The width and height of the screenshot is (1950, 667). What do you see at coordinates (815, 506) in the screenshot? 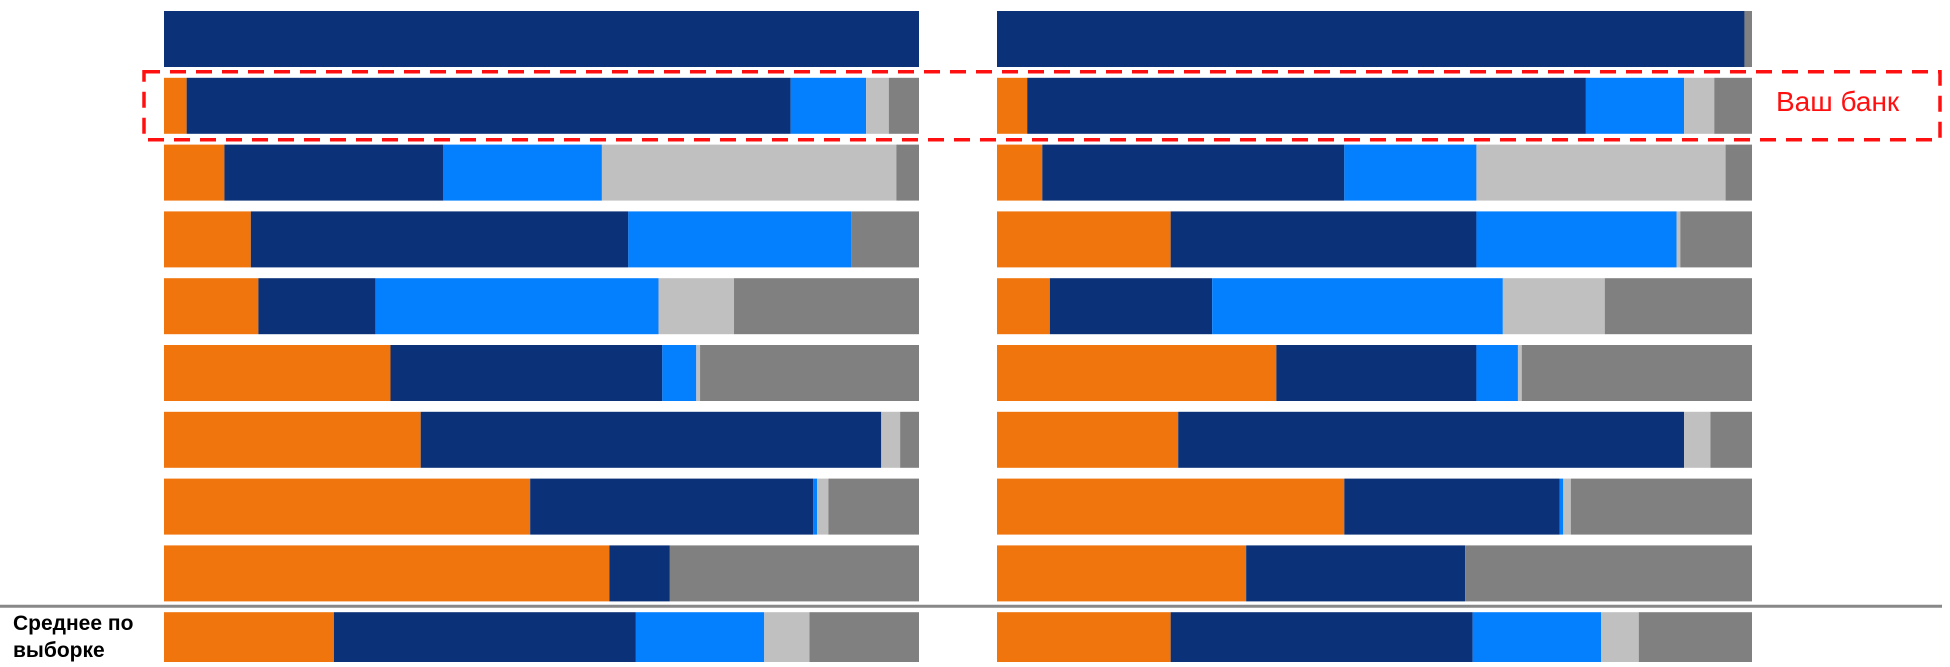
I see `bar-segment-p1-r8-s3` at bounding box center [815, 506].